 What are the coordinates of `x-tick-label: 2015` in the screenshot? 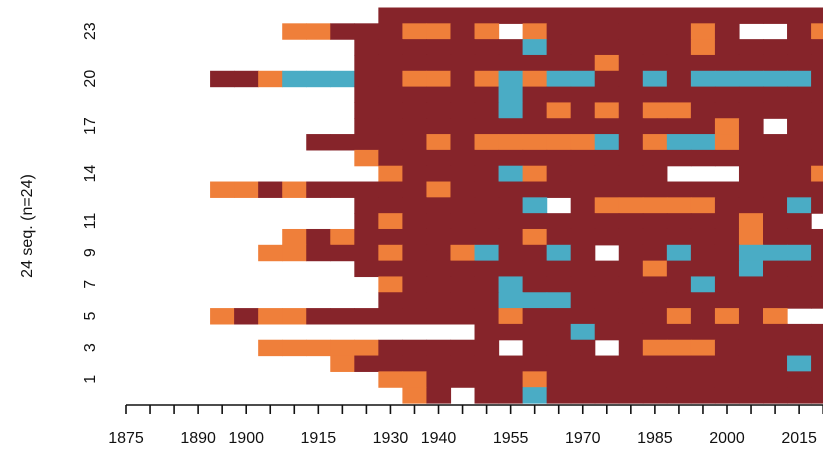 It's located at (799, 438).